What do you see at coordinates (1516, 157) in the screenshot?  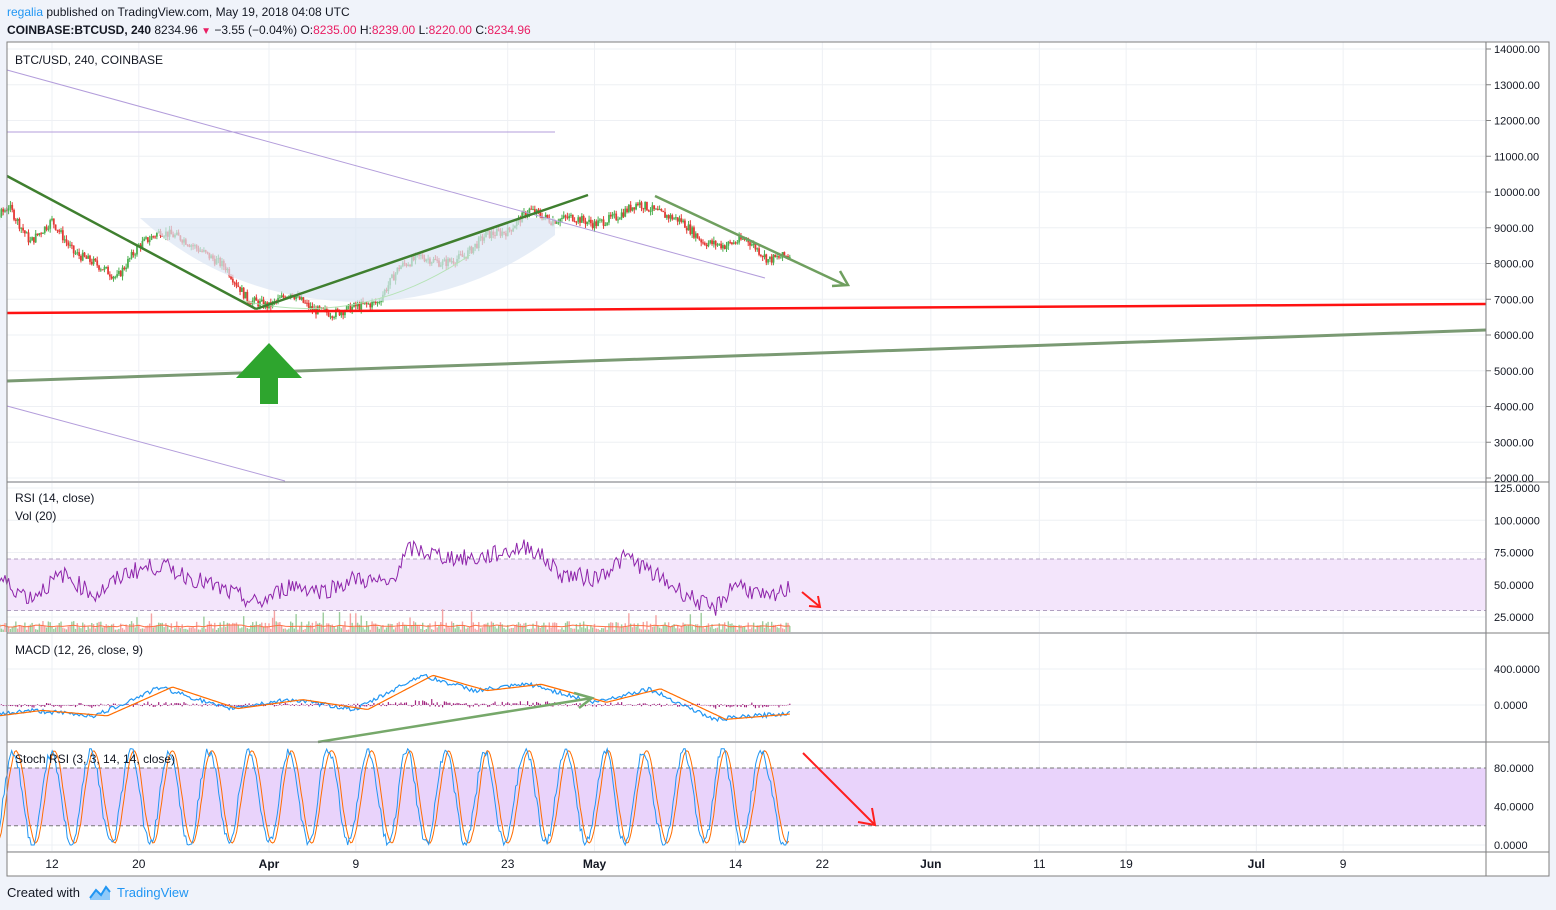 I see `price-axis-label: 11000.00` at bounding box center [1516, 157].